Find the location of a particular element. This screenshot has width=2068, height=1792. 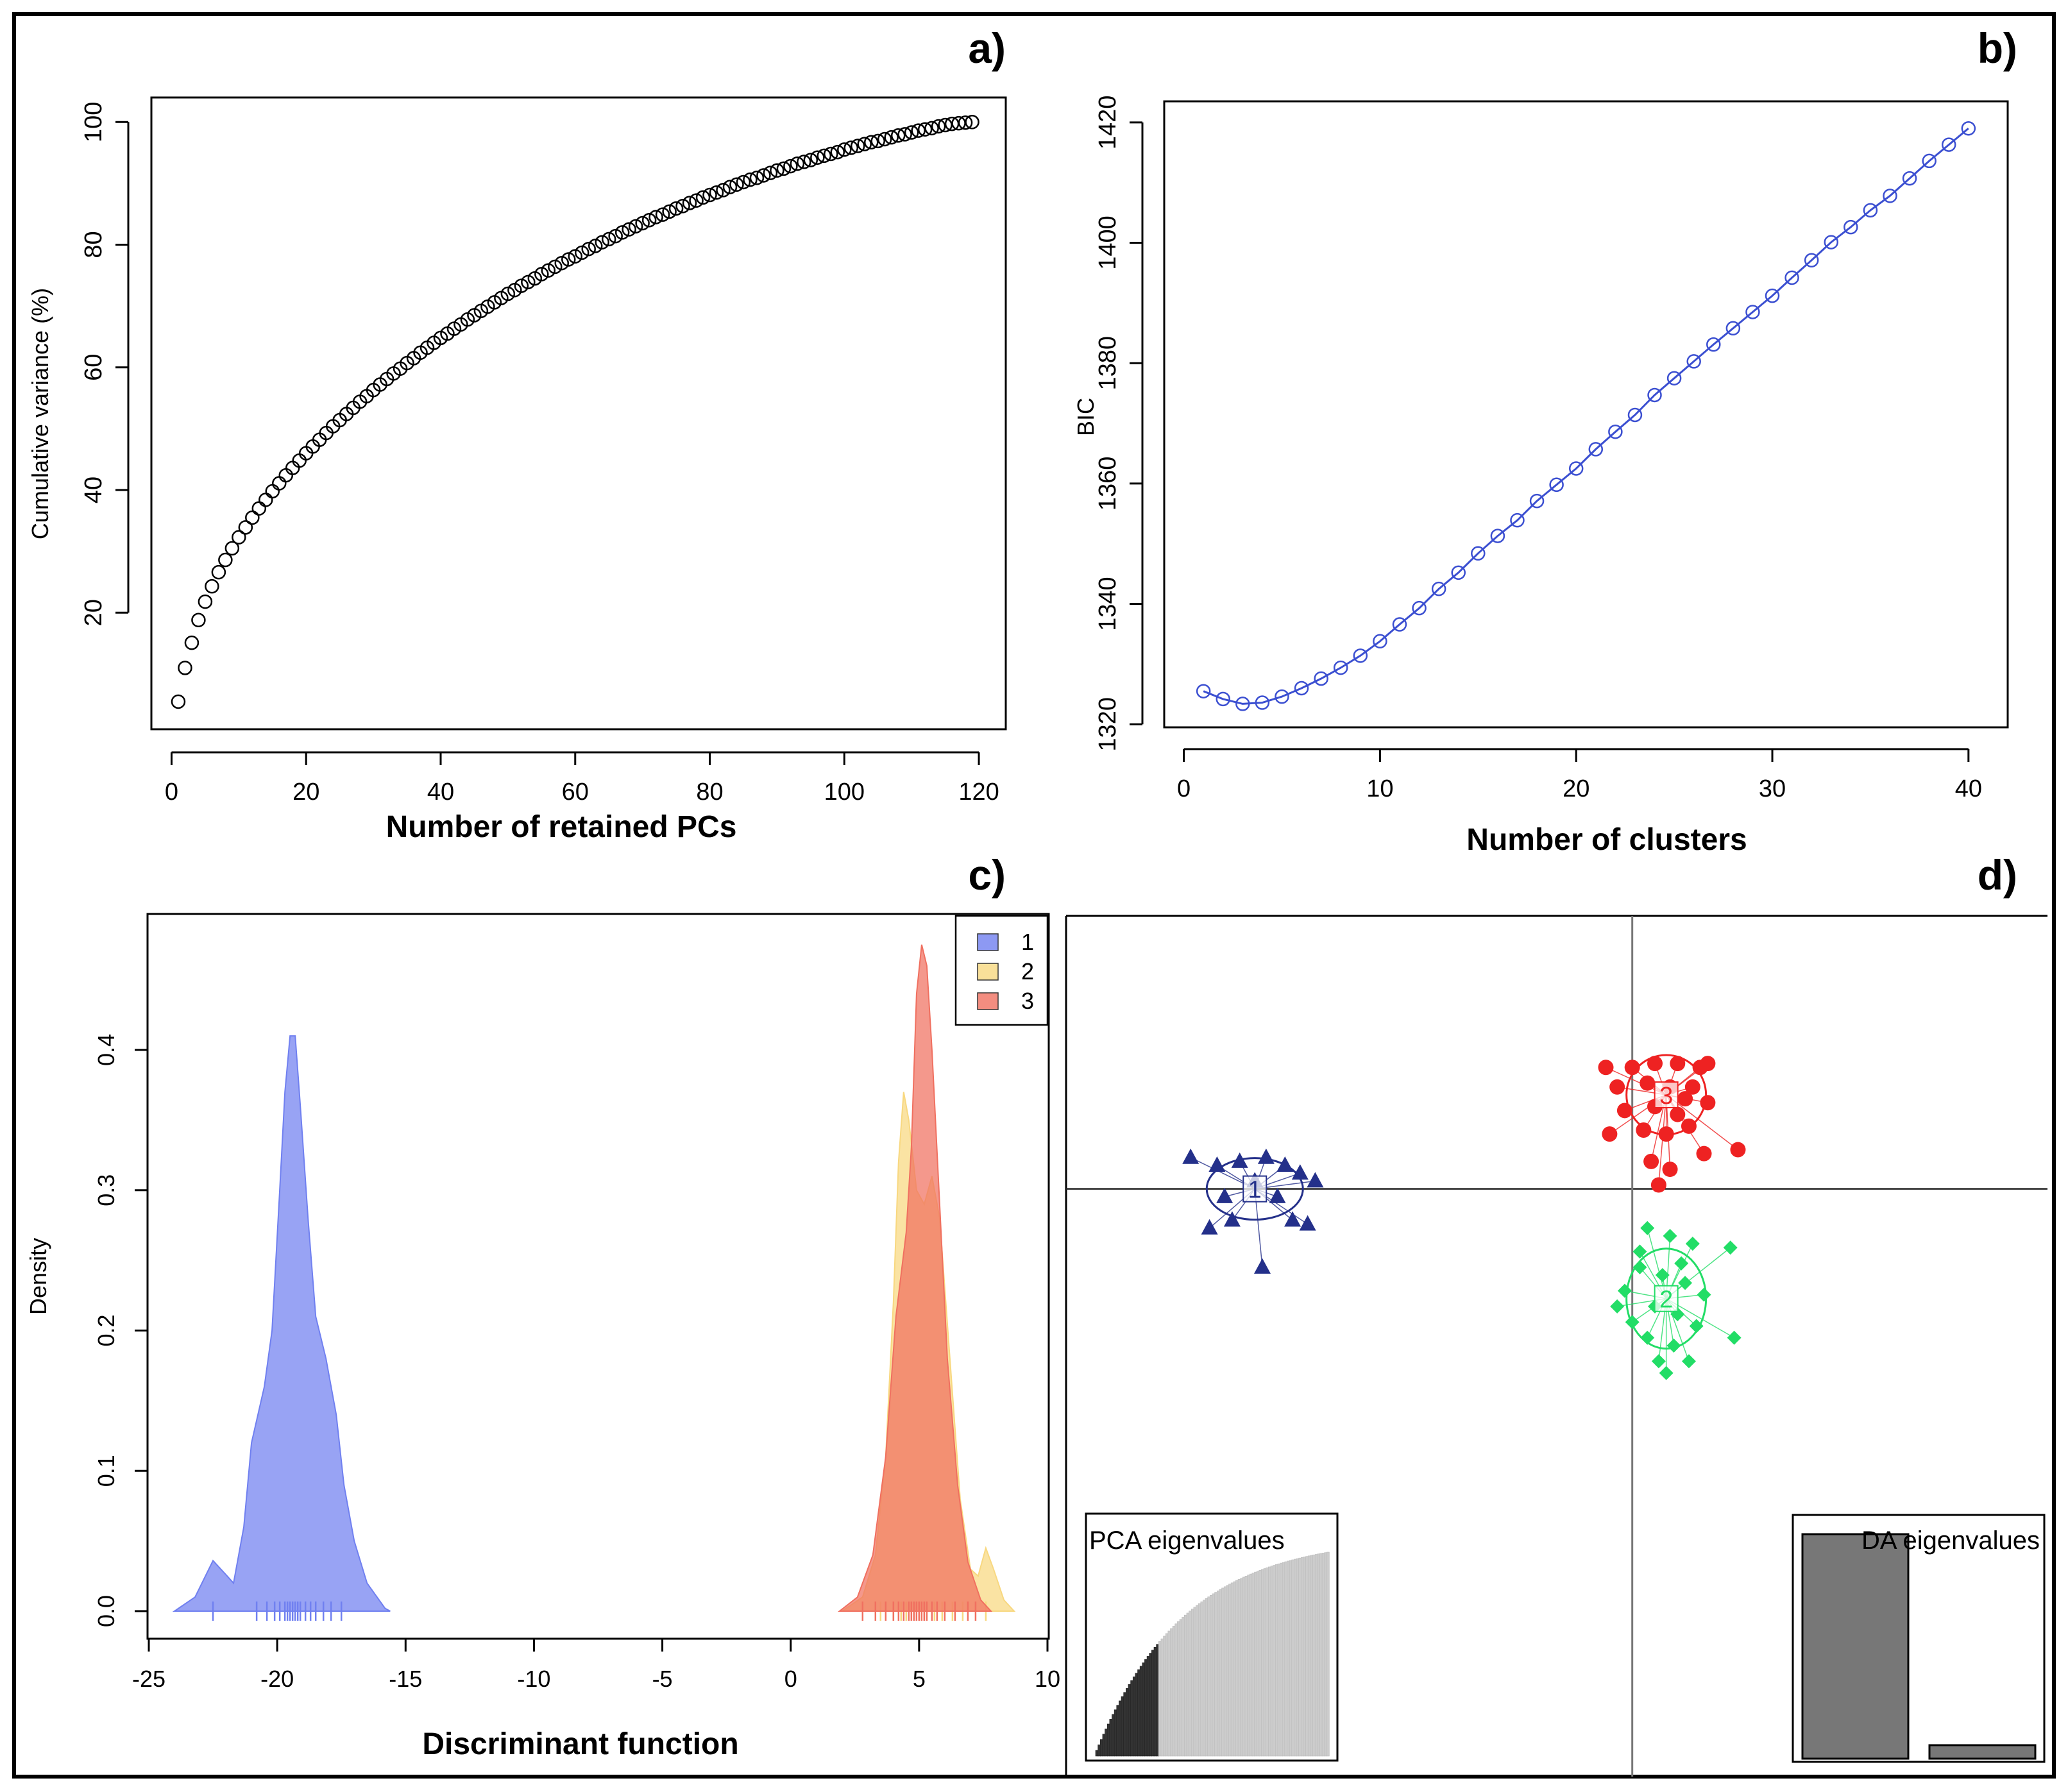

chart-d-cluster-label-1: 1 is located at coordinates (1255, 1191).